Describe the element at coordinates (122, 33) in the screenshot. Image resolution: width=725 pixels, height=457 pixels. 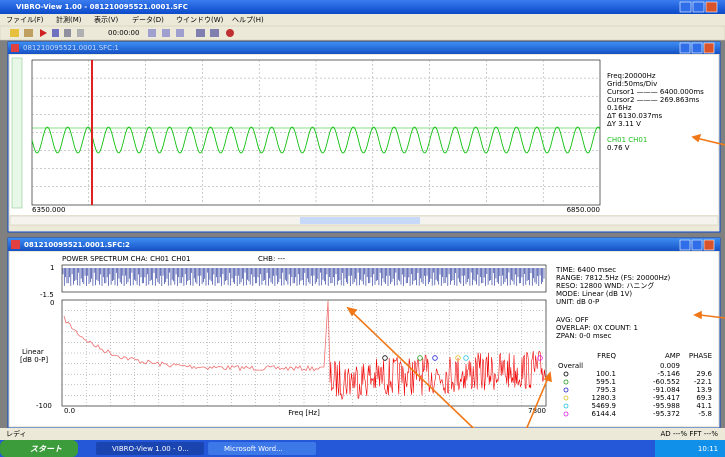
I see `toolbar-icons` at that location.